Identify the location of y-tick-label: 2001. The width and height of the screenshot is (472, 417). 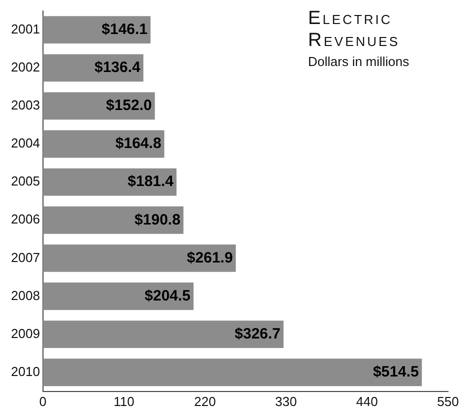
(25, 28).